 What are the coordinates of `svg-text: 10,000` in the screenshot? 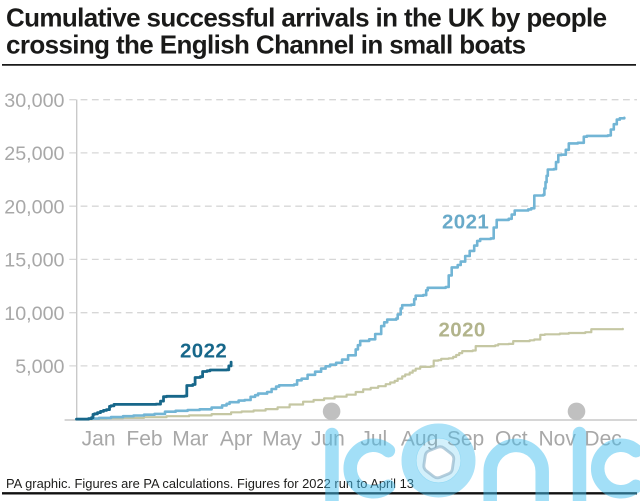 It's located at (34, 314).